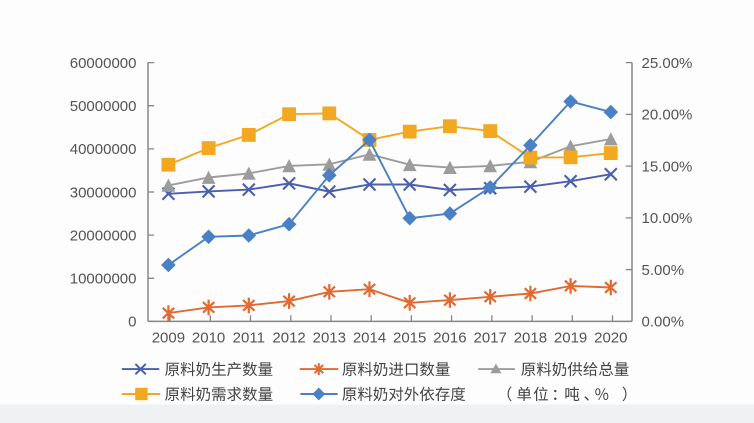 The width and height of the screenshot is (754, 423). Describe the element at coordinates (663, 270) in the screenshot. I see `svg-text: 5.00%` at that location.